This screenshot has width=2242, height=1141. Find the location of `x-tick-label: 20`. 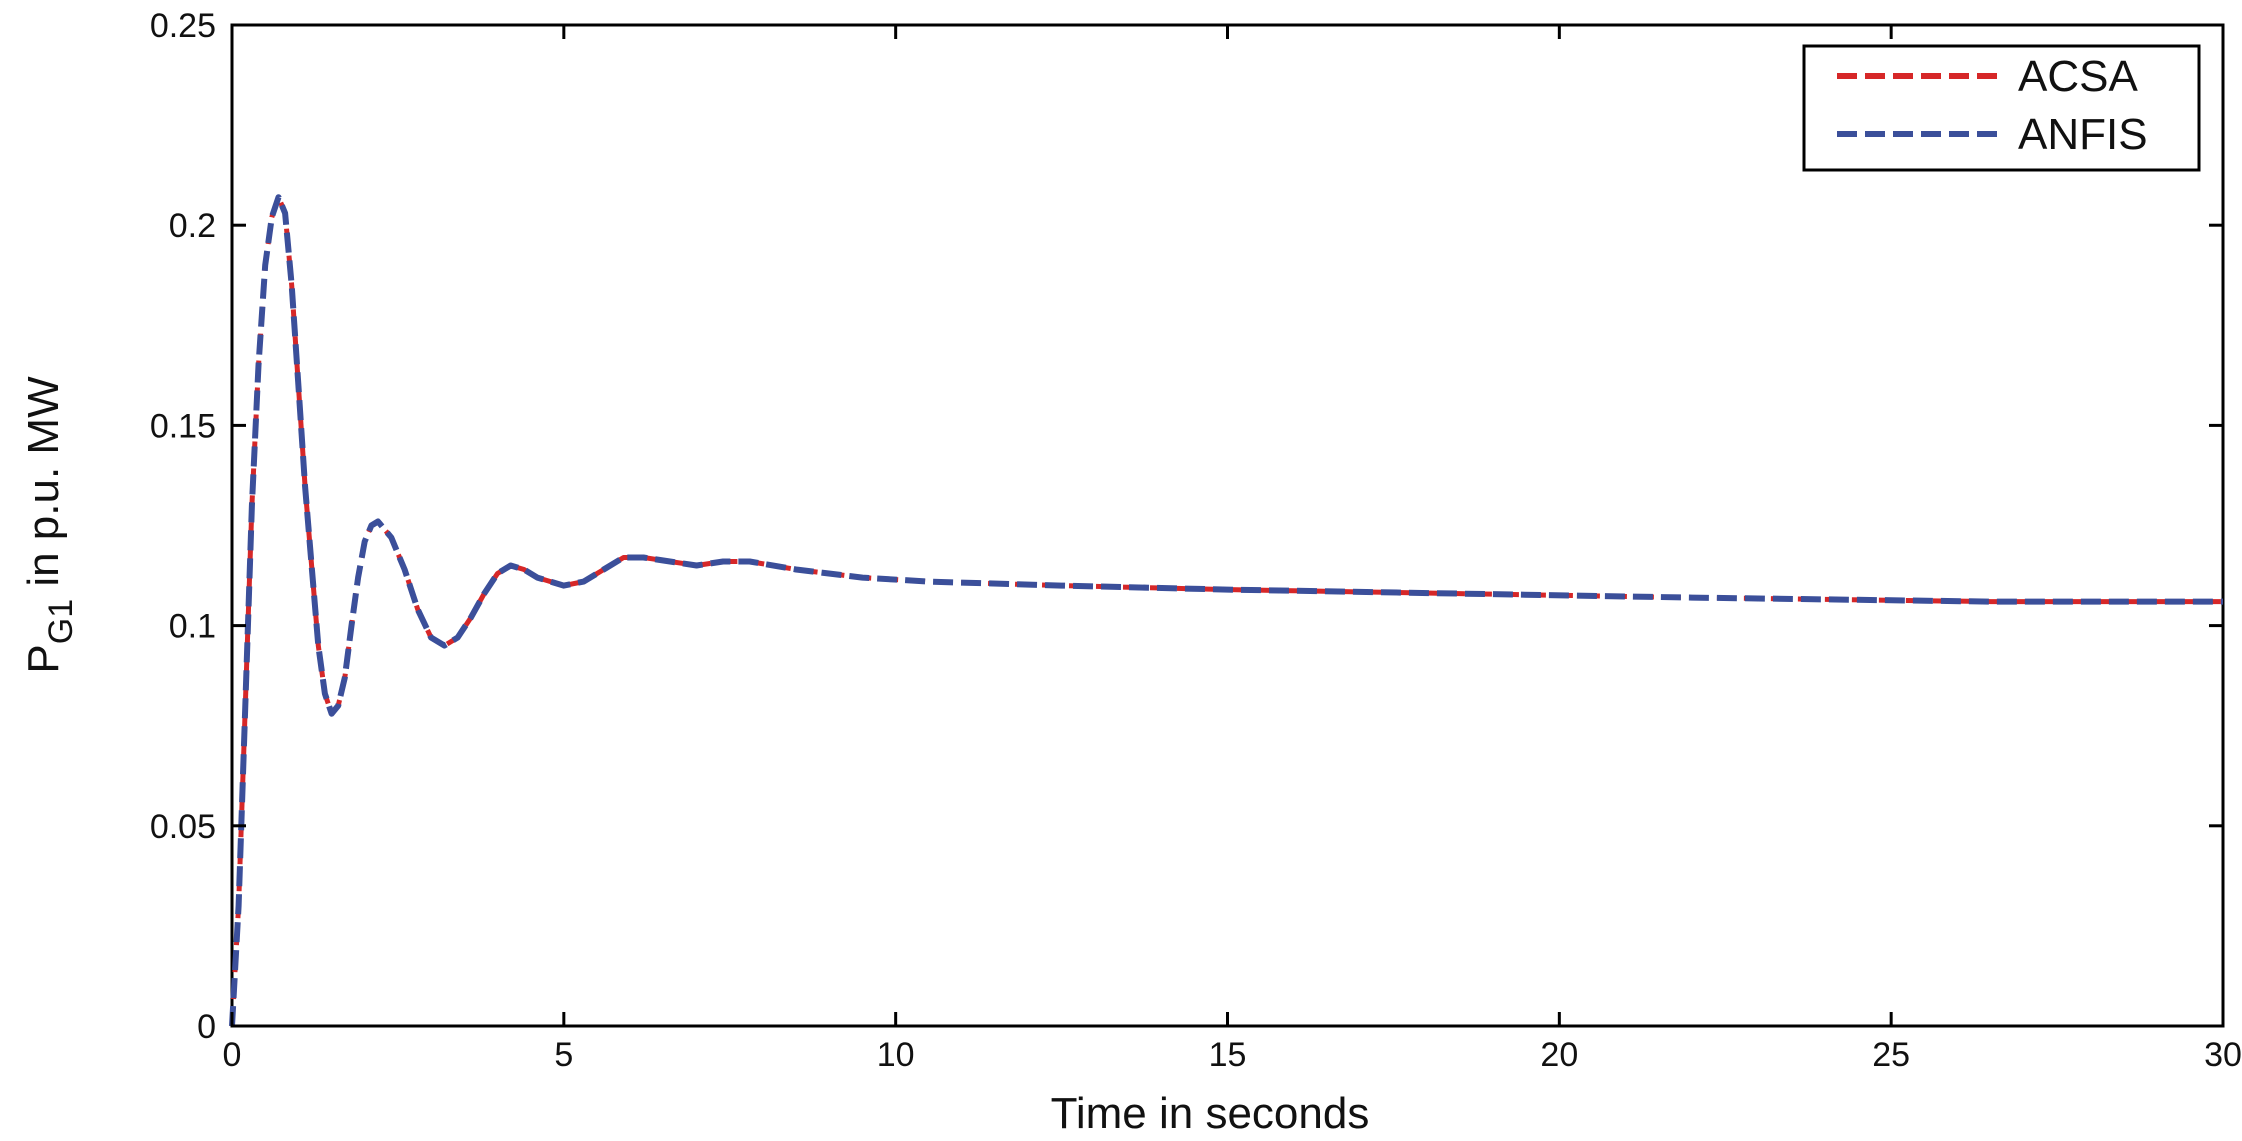

x-tick-label: 20 is located at coordinates (1559, 1055).